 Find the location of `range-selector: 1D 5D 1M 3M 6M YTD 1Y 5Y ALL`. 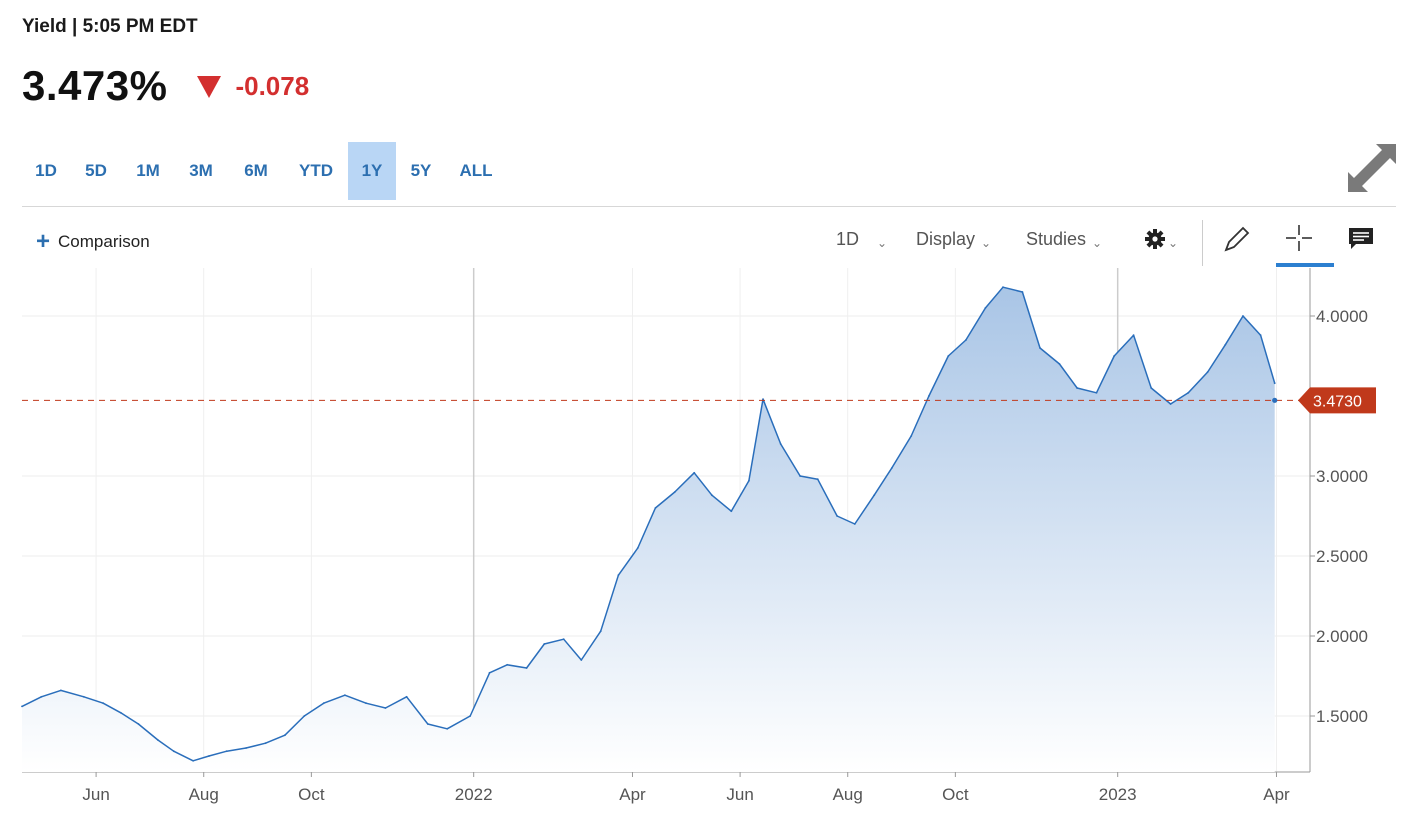

range-selector: 1D 5D 1M 3M 6M YTD 1Y 5Y ALL is located at coordinates (264, 171).